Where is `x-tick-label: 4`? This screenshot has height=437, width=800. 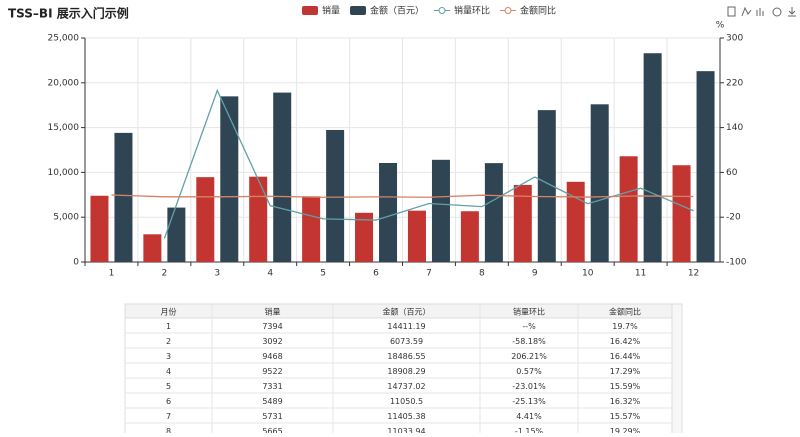 x-tick-label: 4 is located at coordinates (270, 274).